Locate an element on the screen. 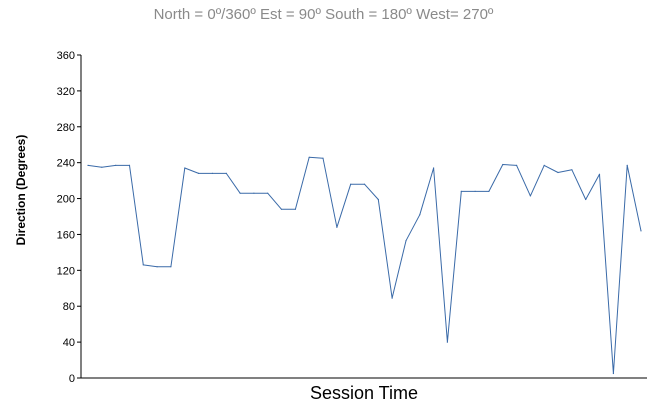  y-tick-label: 80 is located at coordinates (69, 307).